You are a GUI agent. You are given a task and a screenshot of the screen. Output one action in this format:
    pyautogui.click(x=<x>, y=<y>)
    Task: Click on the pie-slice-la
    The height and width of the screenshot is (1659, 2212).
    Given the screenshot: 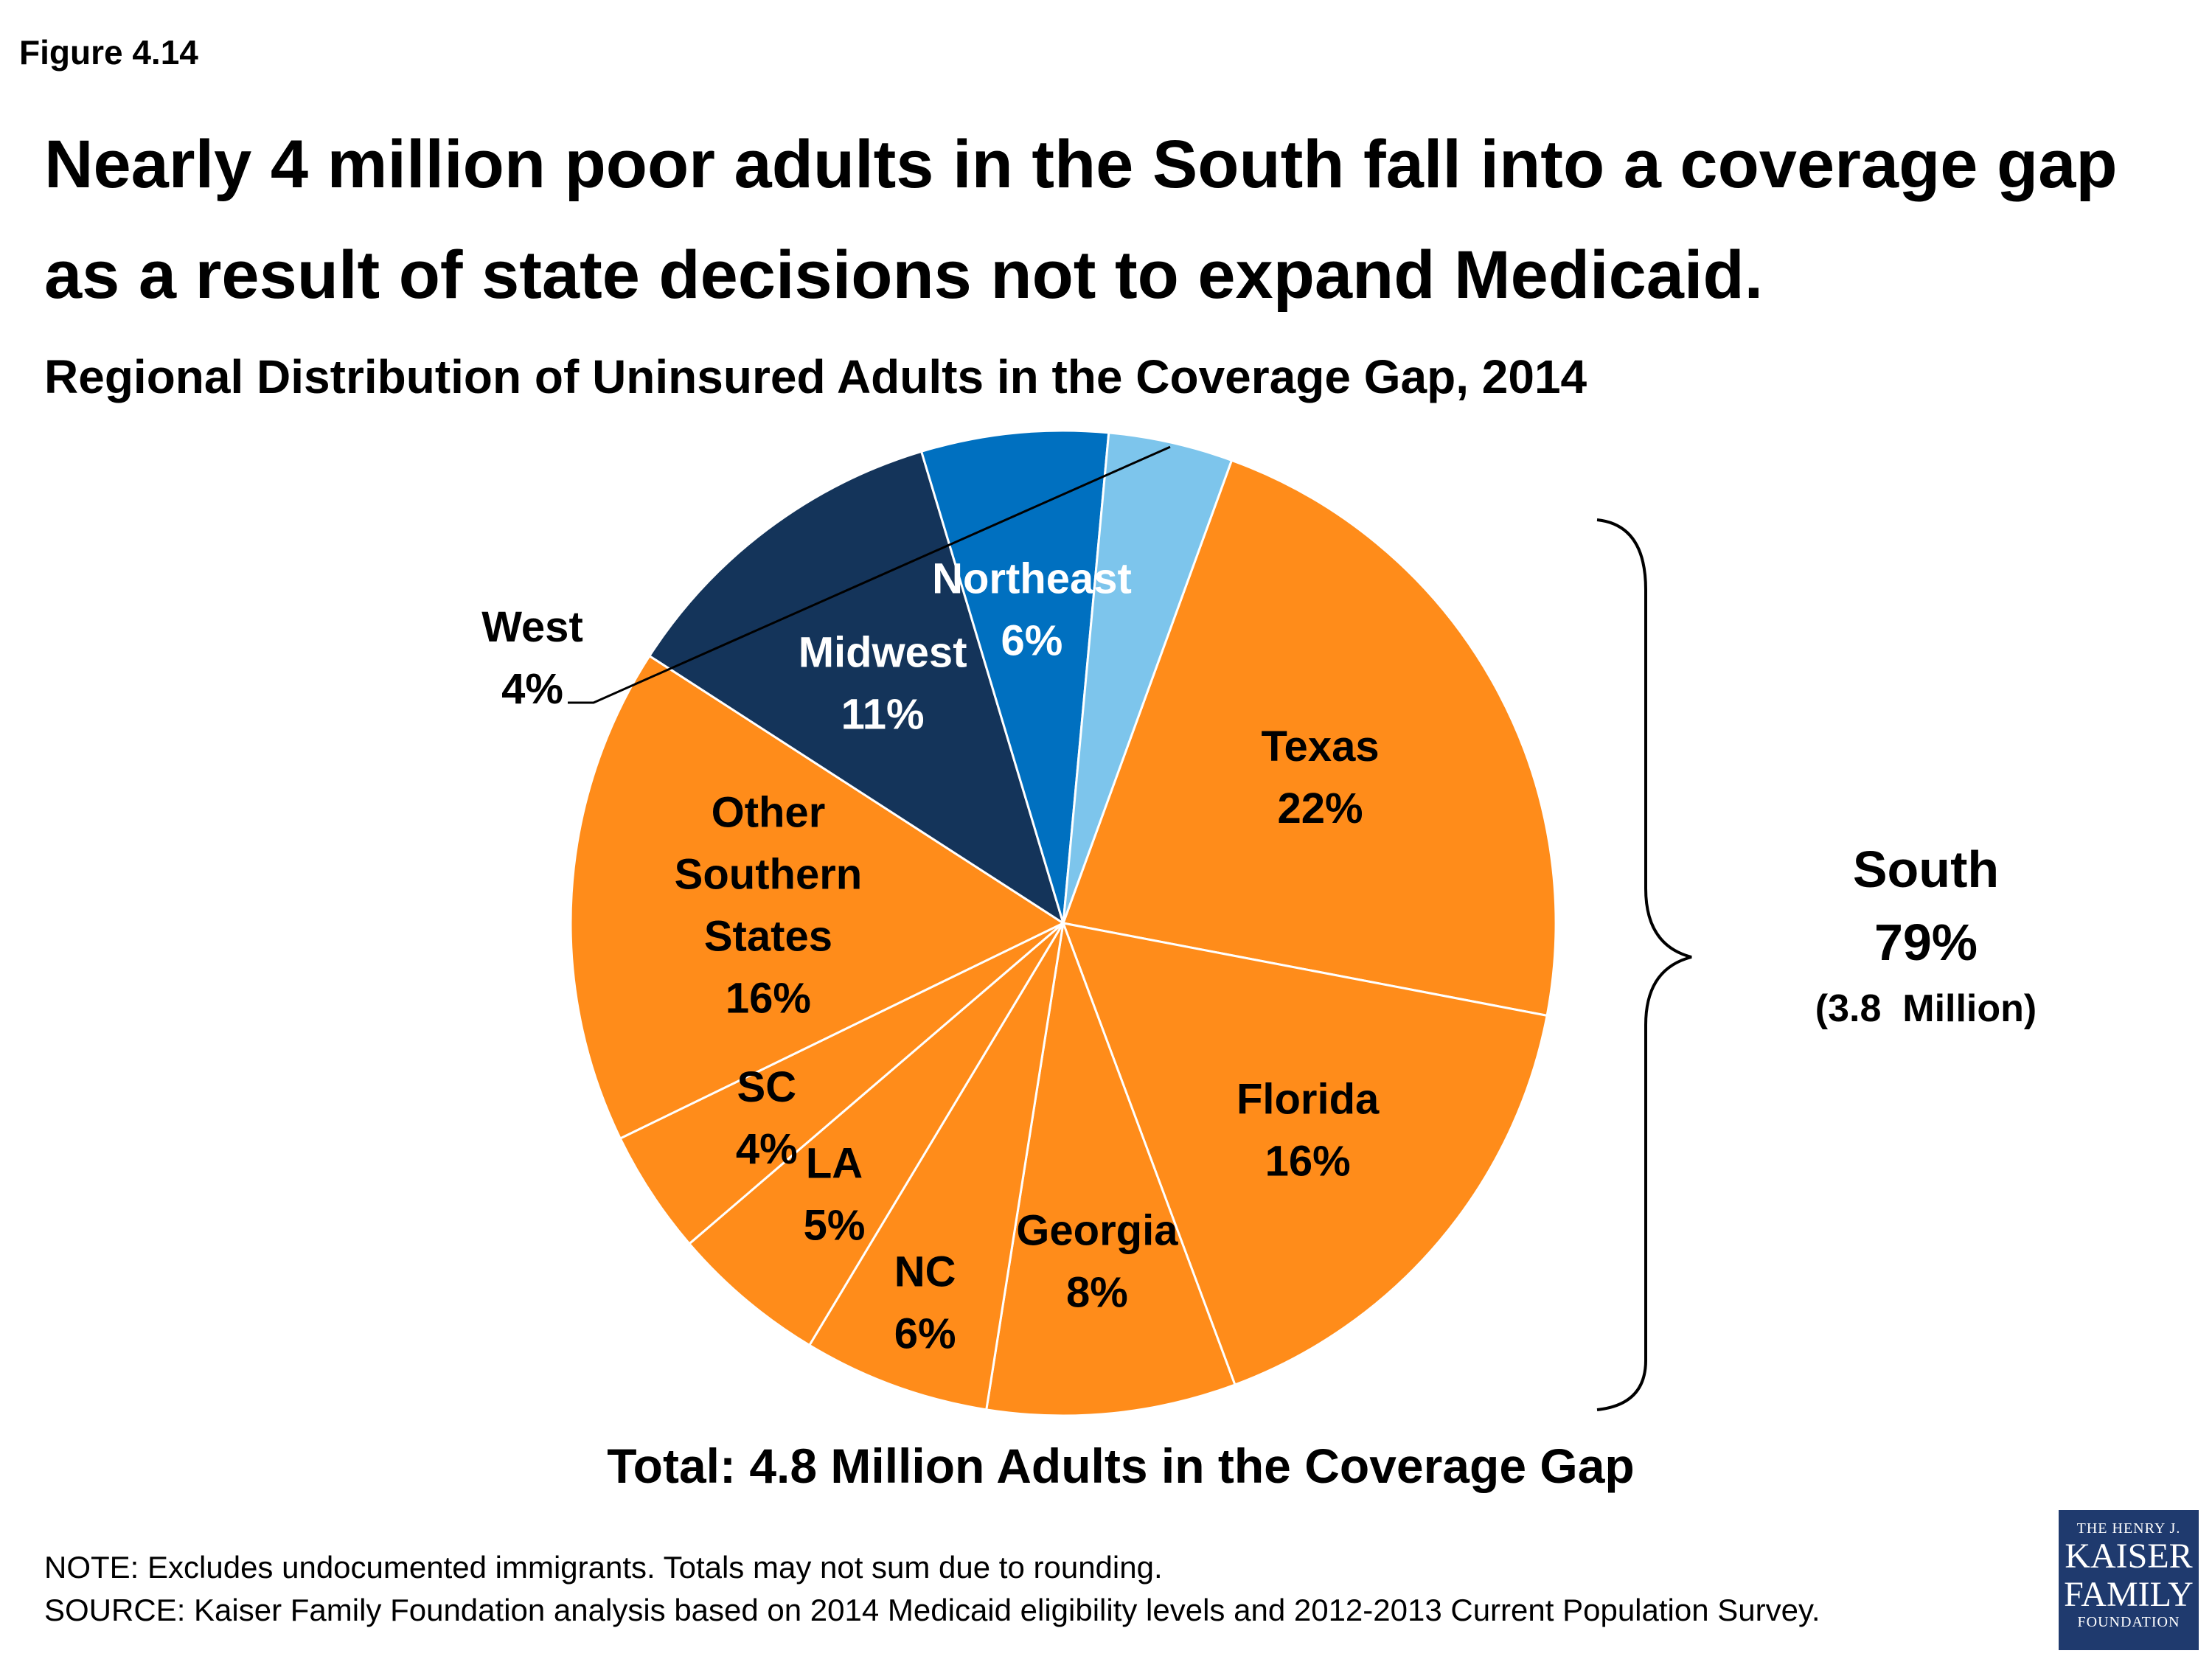 What is the action you would take?
    pyautogui.click(x=876, y=1134)
    